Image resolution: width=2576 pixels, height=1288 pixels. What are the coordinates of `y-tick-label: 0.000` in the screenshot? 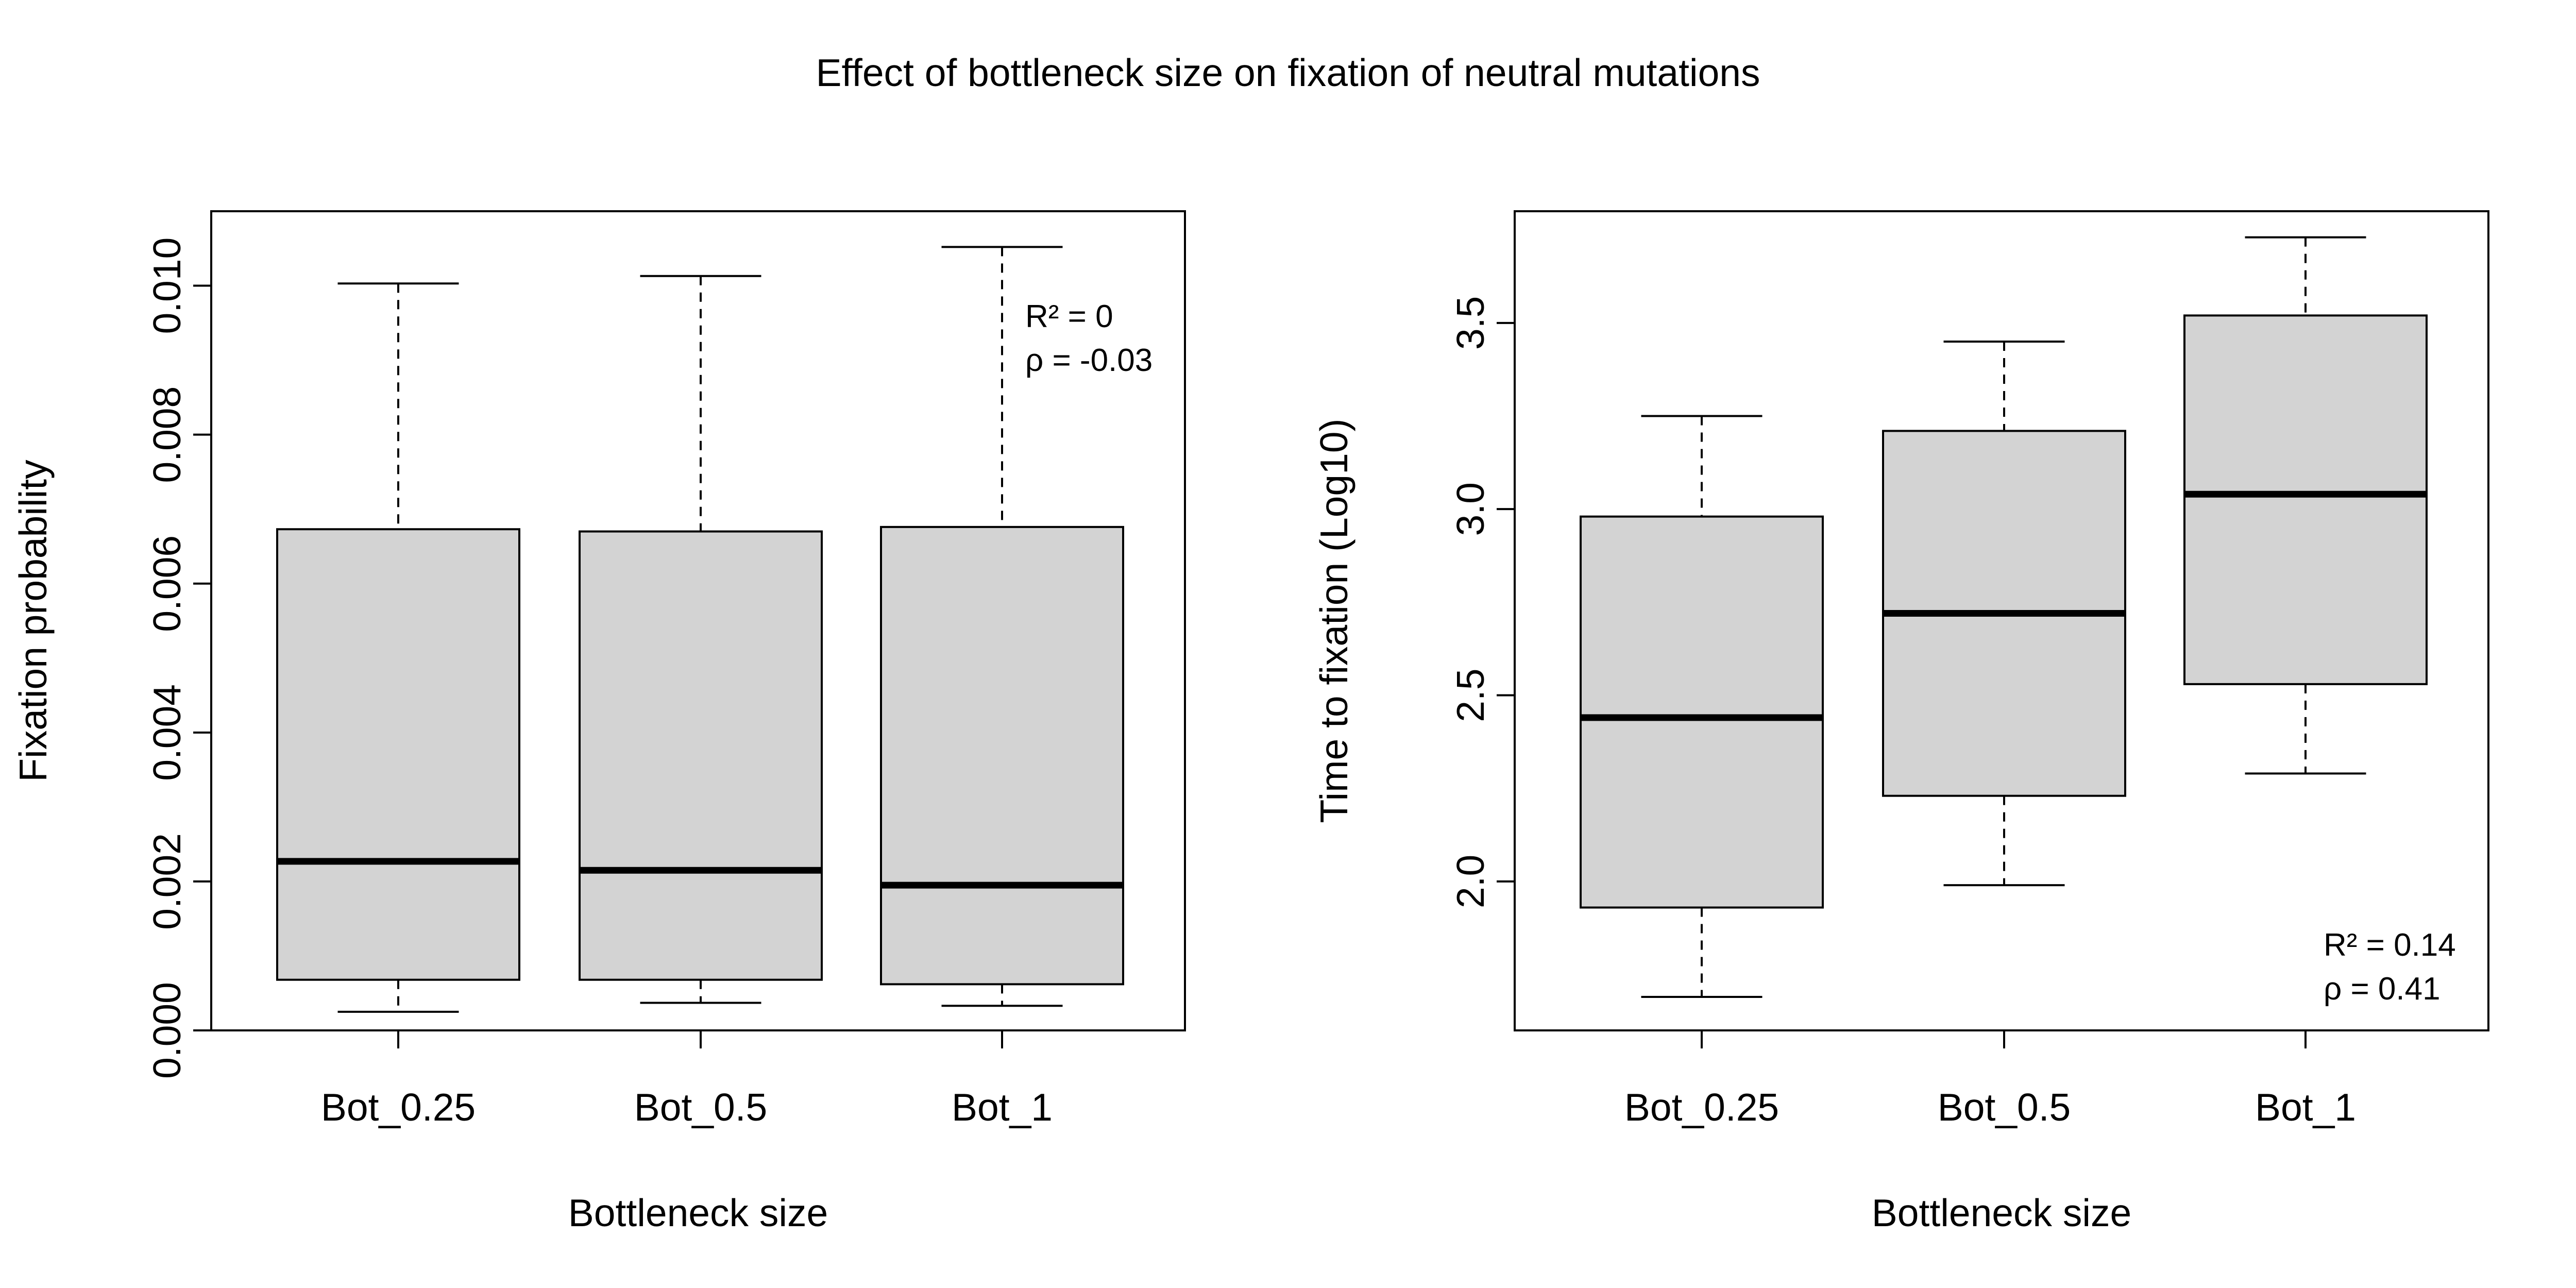 It's located at (167, 1030).